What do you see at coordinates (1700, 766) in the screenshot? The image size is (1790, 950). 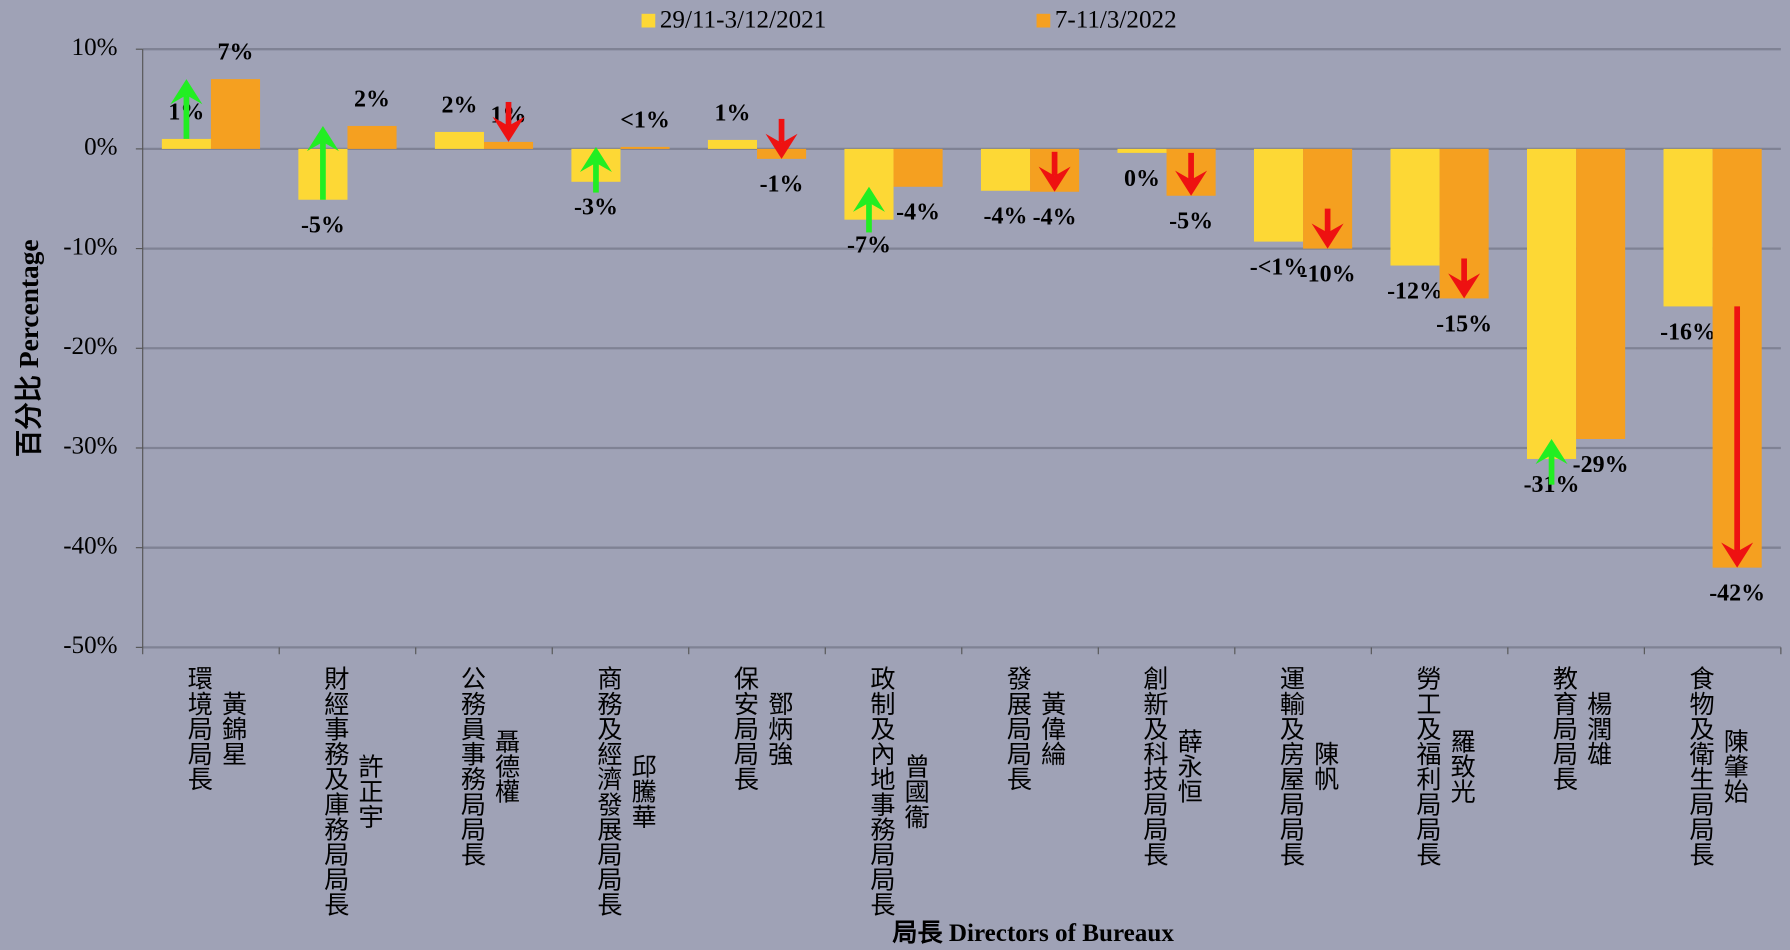 I see `x-tick-label: 食物及衛生局局長` at bounding box center [1700, 766].